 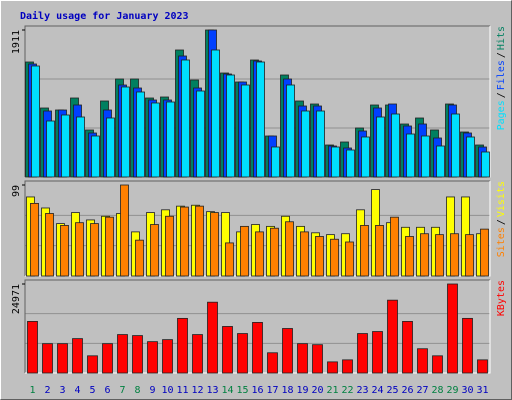 What do you see at coordinates (377, 390) in the screenshot?
I see `x-tick-label: 24` at bounding box center [377, 390].